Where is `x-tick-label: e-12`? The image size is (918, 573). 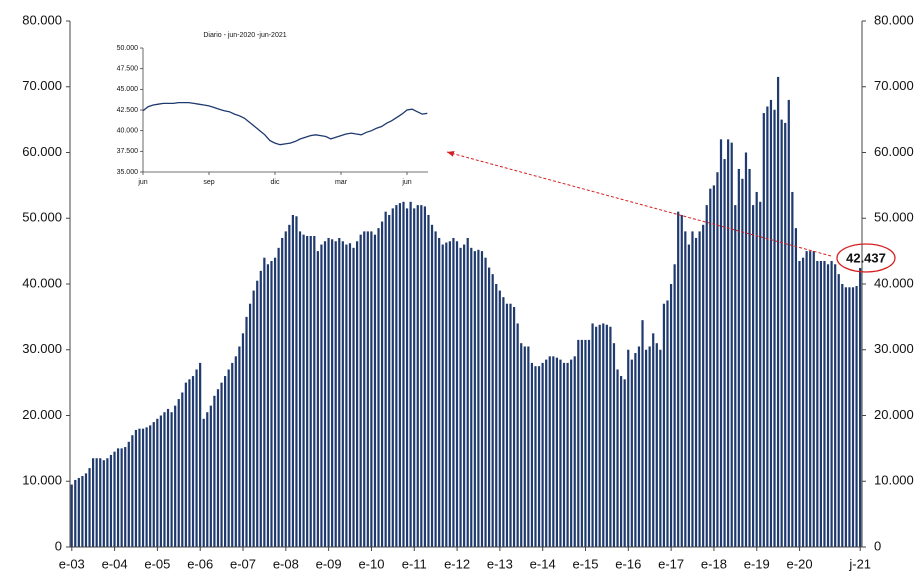
x-tick-label: e-12 is located at coordinates (457, 563).